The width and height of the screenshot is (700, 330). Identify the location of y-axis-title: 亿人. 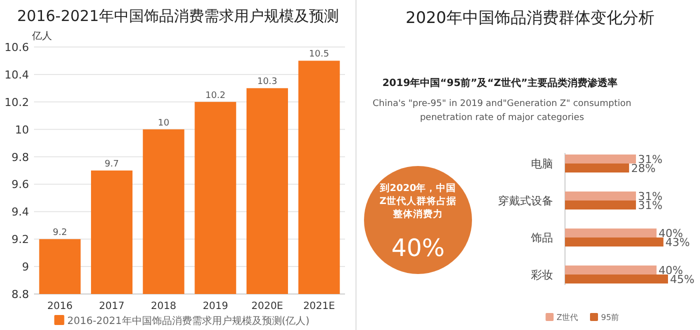
(41, 36).